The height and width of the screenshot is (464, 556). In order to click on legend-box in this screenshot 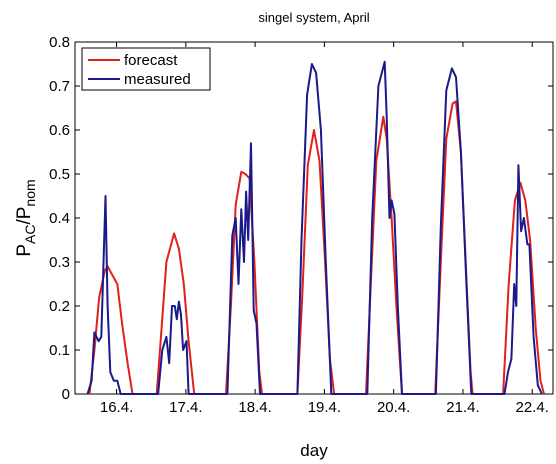, I will do `click(146, 69)`.